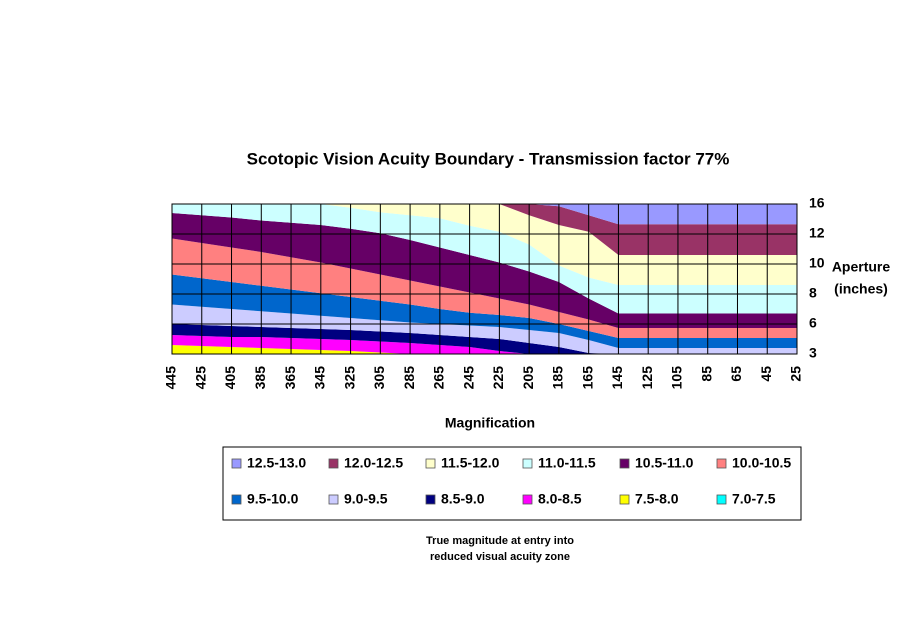 Image resolution: width=911 pixels, height=623 pixels. Describe the element at coordinates (373, 463) in the screenshot. I see `legend-label: 12.0-12.5` at that location.